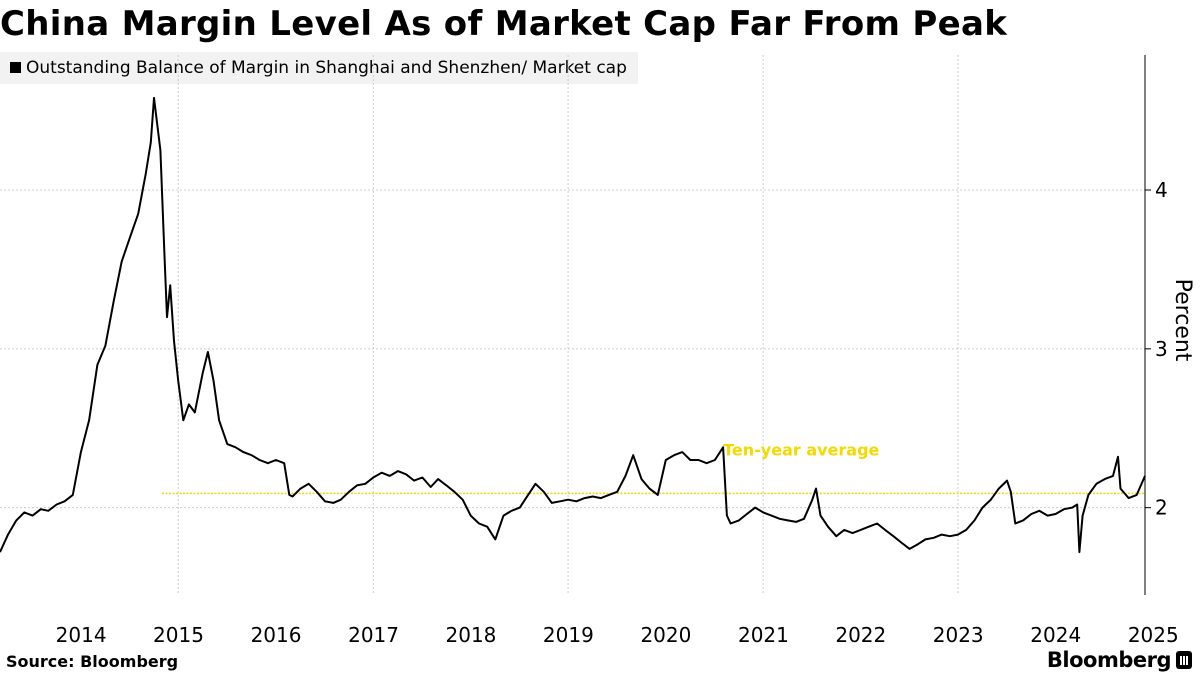 This screenshot has width=1200, height=675. Describe the element at coordinates (801, 449) in the screenshot. I see `ten-year-average-annotation: Ten-year average` at that location.